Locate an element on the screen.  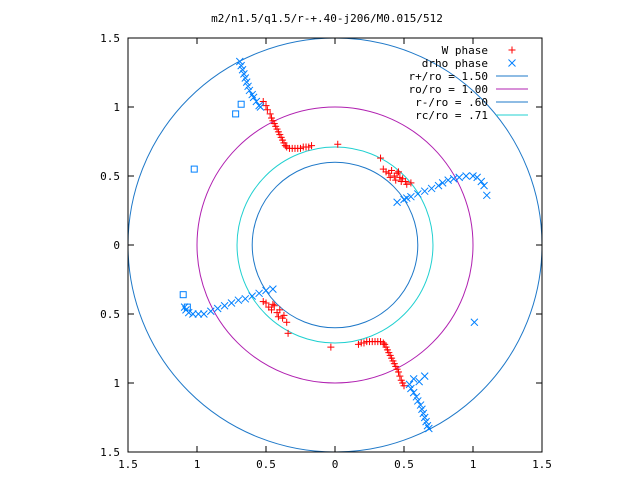
y-tick-label: 1 is located at coordinates (116, 107).